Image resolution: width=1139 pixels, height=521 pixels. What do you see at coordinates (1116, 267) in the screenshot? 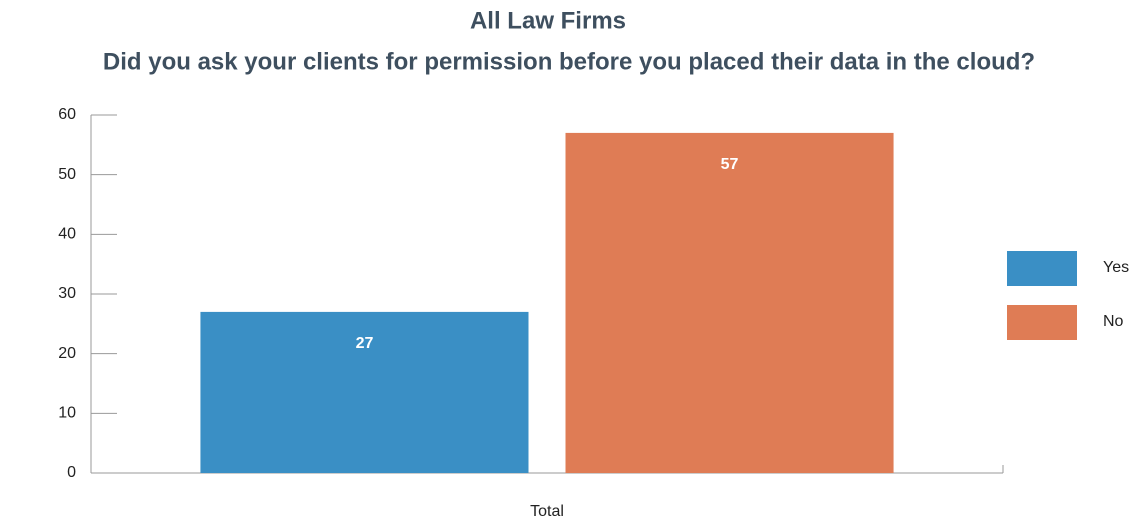
I see `legend-label: Yes` at bounding box center [1116, 267].